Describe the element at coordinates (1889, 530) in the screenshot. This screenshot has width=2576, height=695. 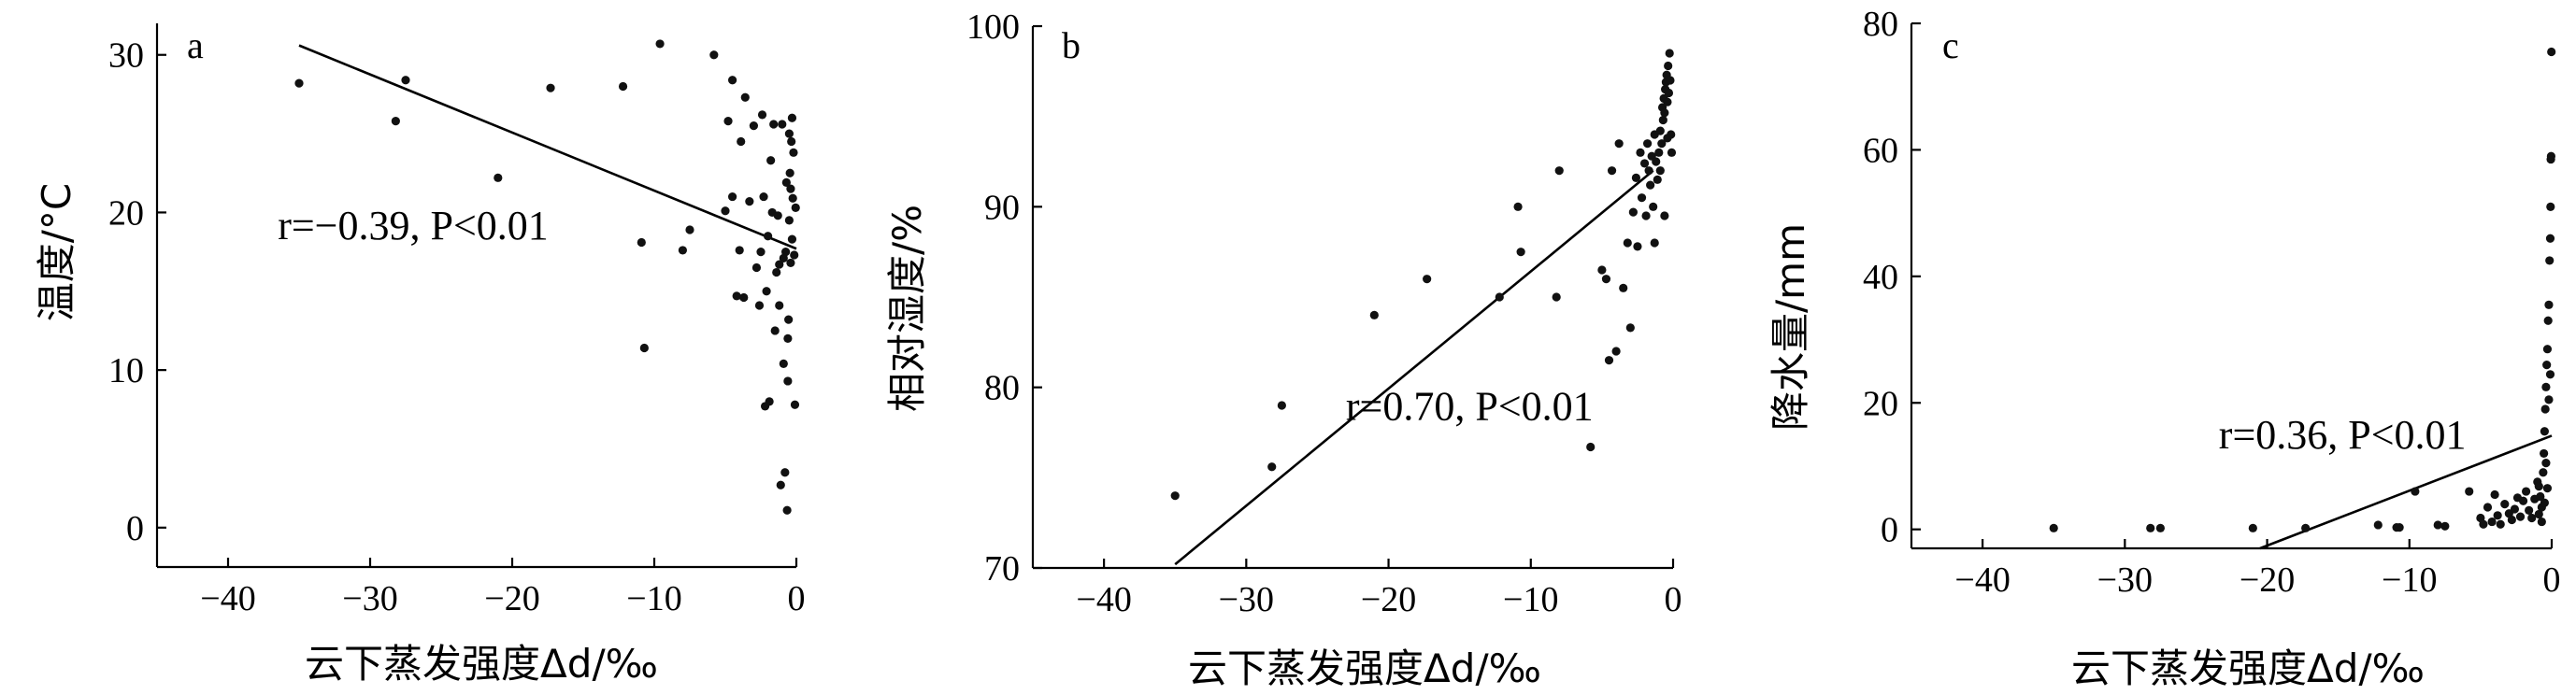
I see `y-tick-label: 0` at that location.